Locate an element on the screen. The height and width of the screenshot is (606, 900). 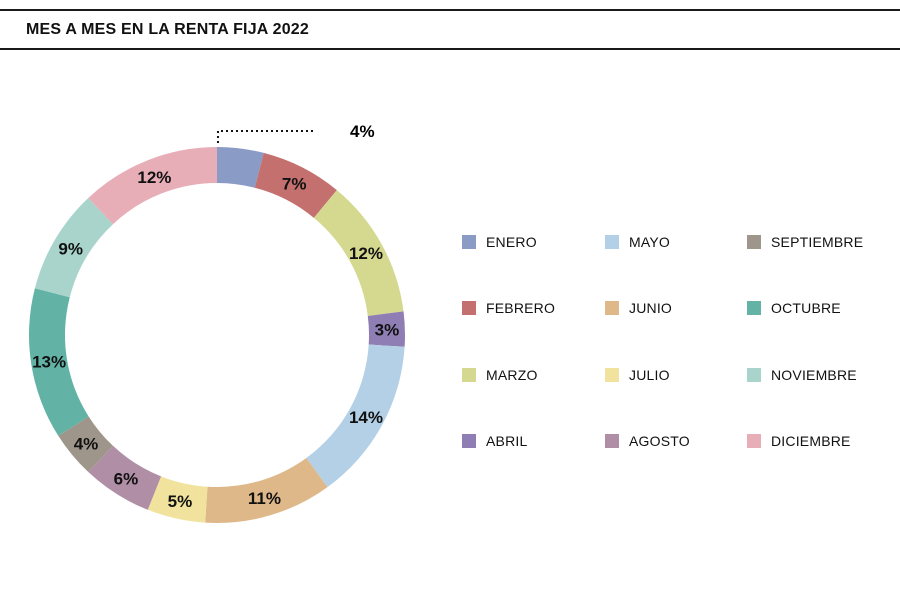
title-rule is located at coordinates (450, 49).